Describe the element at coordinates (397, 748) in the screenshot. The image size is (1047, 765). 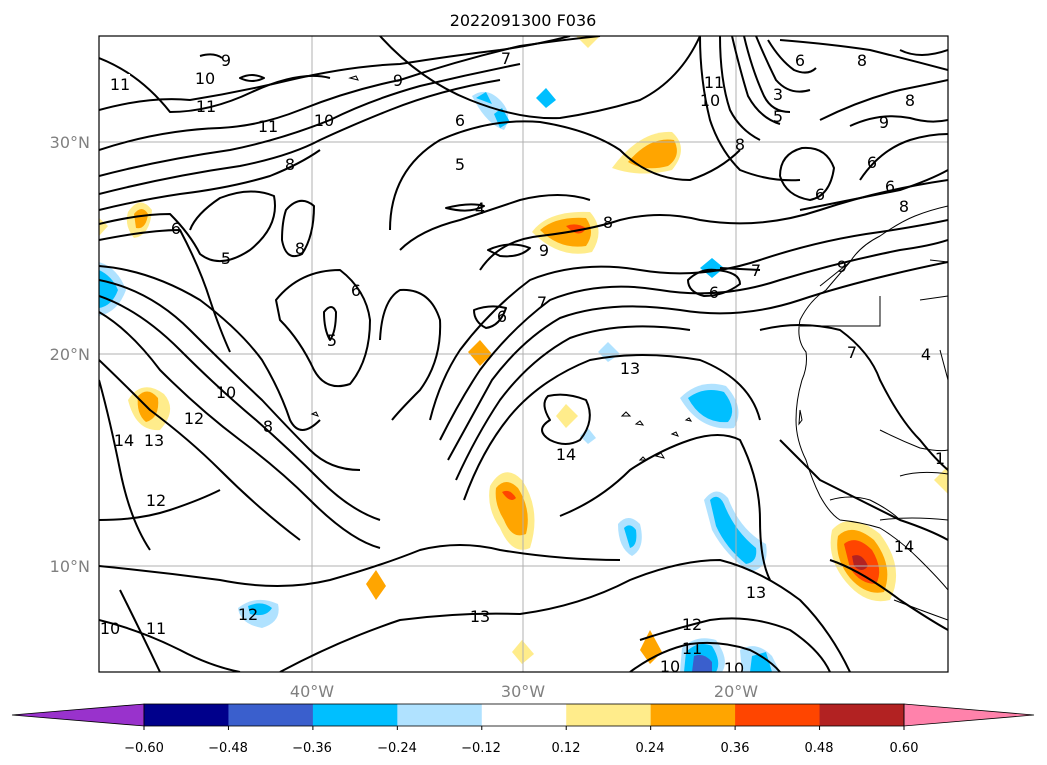
I see `colorbar-tick-label: −0.24` at that location.